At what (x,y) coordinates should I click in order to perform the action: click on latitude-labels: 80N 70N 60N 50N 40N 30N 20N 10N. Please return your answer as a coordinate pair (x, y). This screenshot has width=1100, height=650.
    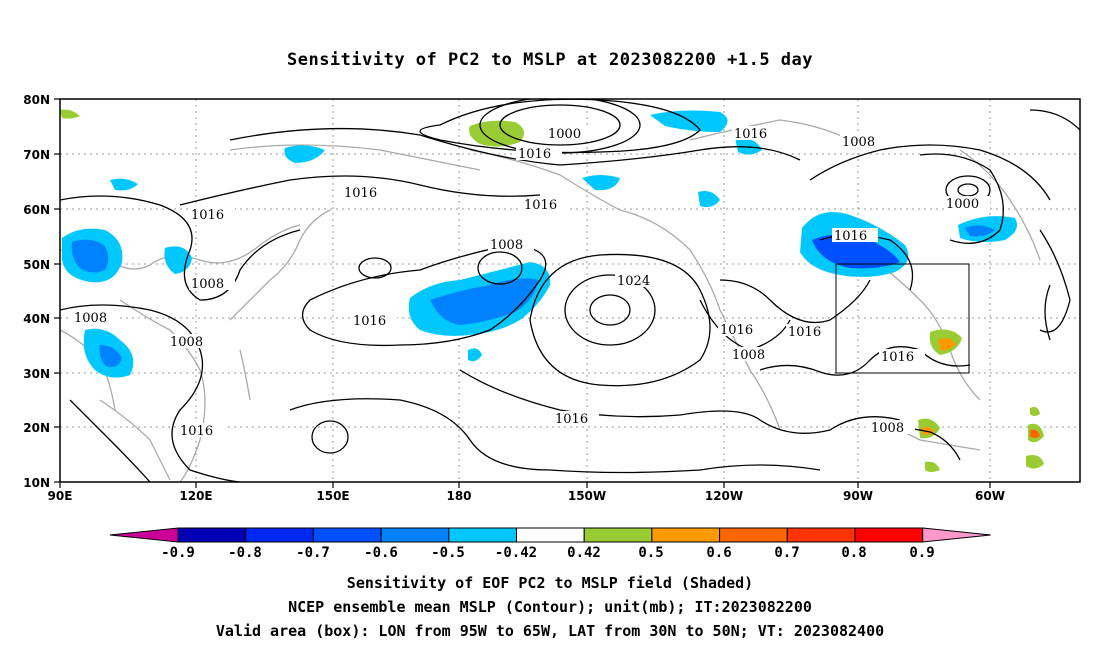
    Looking at the image, I should click on (36, 291).